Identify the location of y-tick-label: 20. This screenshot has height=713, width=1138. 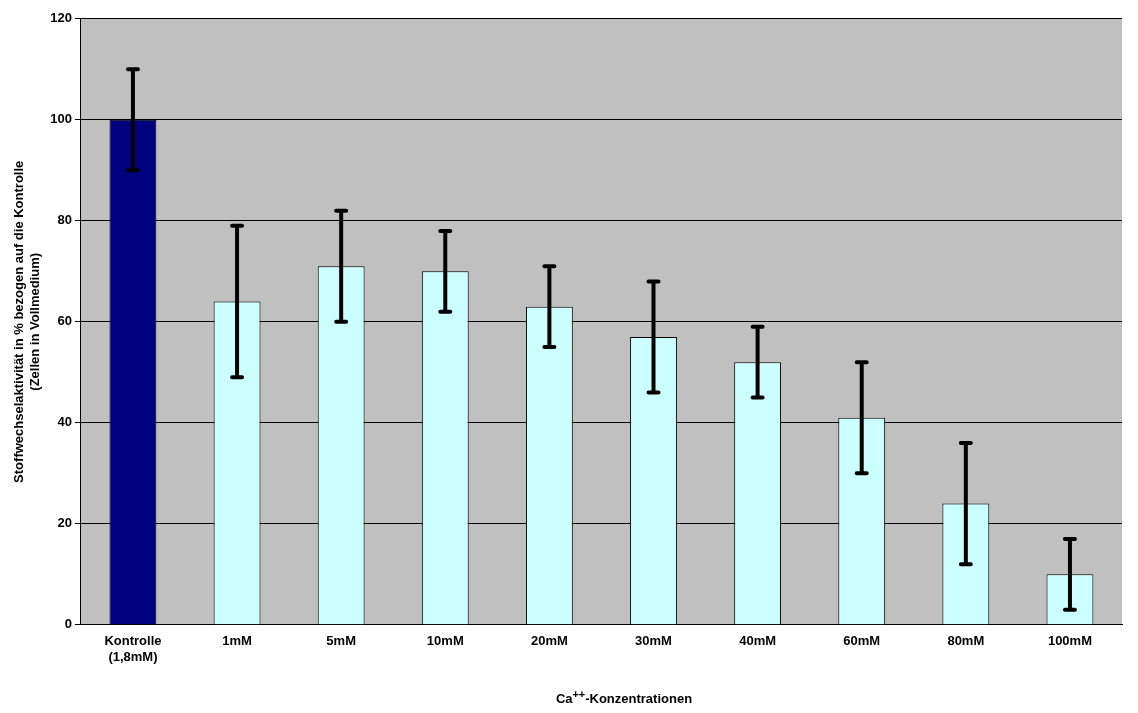
(64, 523).